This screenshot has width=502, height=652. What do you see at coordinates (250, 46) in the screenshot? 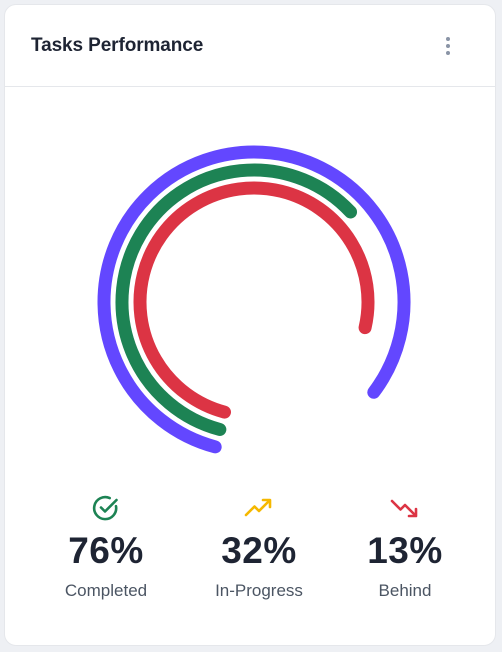
I see `card-header: Tasks Performance` at bounding box center [250, 46].